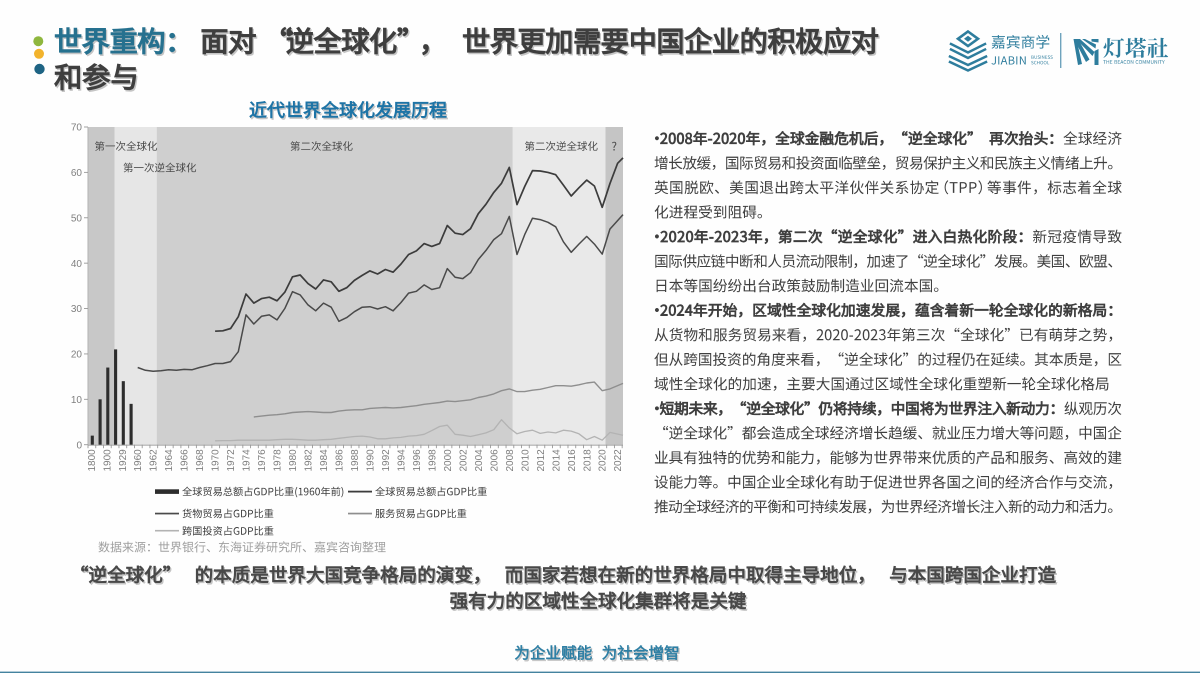 The image size is (1200, 673). I want to click on svg-text: 1980, so click(293, 460).